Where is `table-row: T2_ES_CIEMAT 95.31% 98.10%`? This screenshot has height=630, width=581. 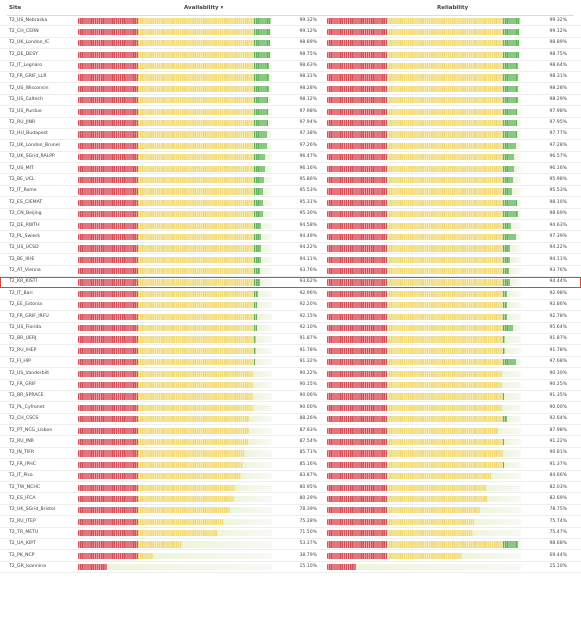
table-row: T2_ES_CIEMAT 95.31% 98.10% is located at coordinates (290, 203).